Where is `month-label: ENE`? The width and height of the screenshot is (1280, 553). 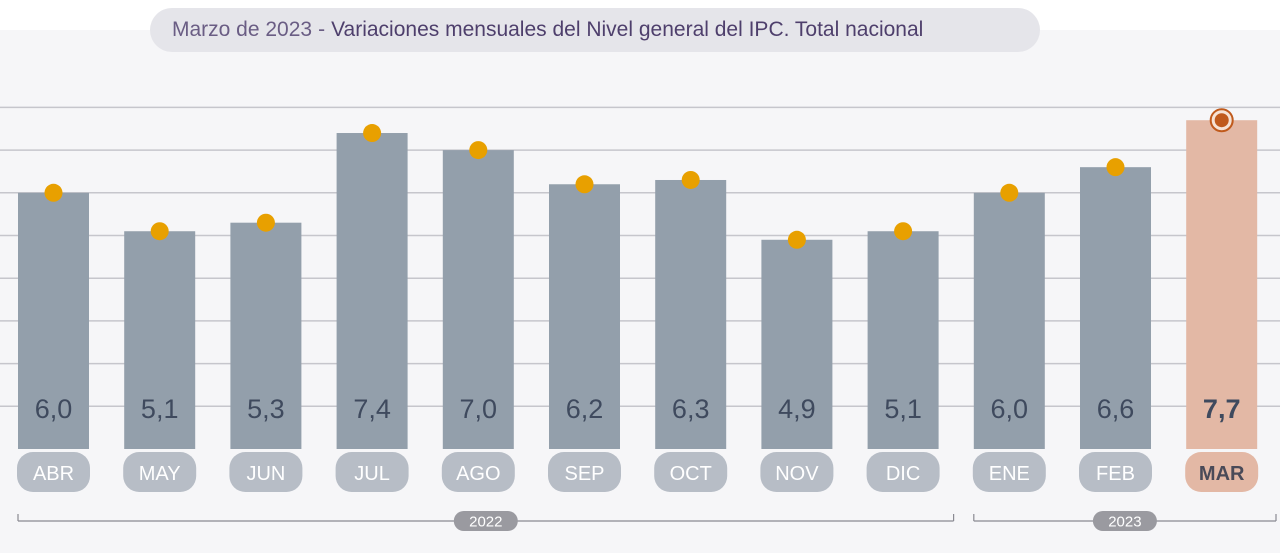 month-label: ENE is located at coordinates (1009, 474).